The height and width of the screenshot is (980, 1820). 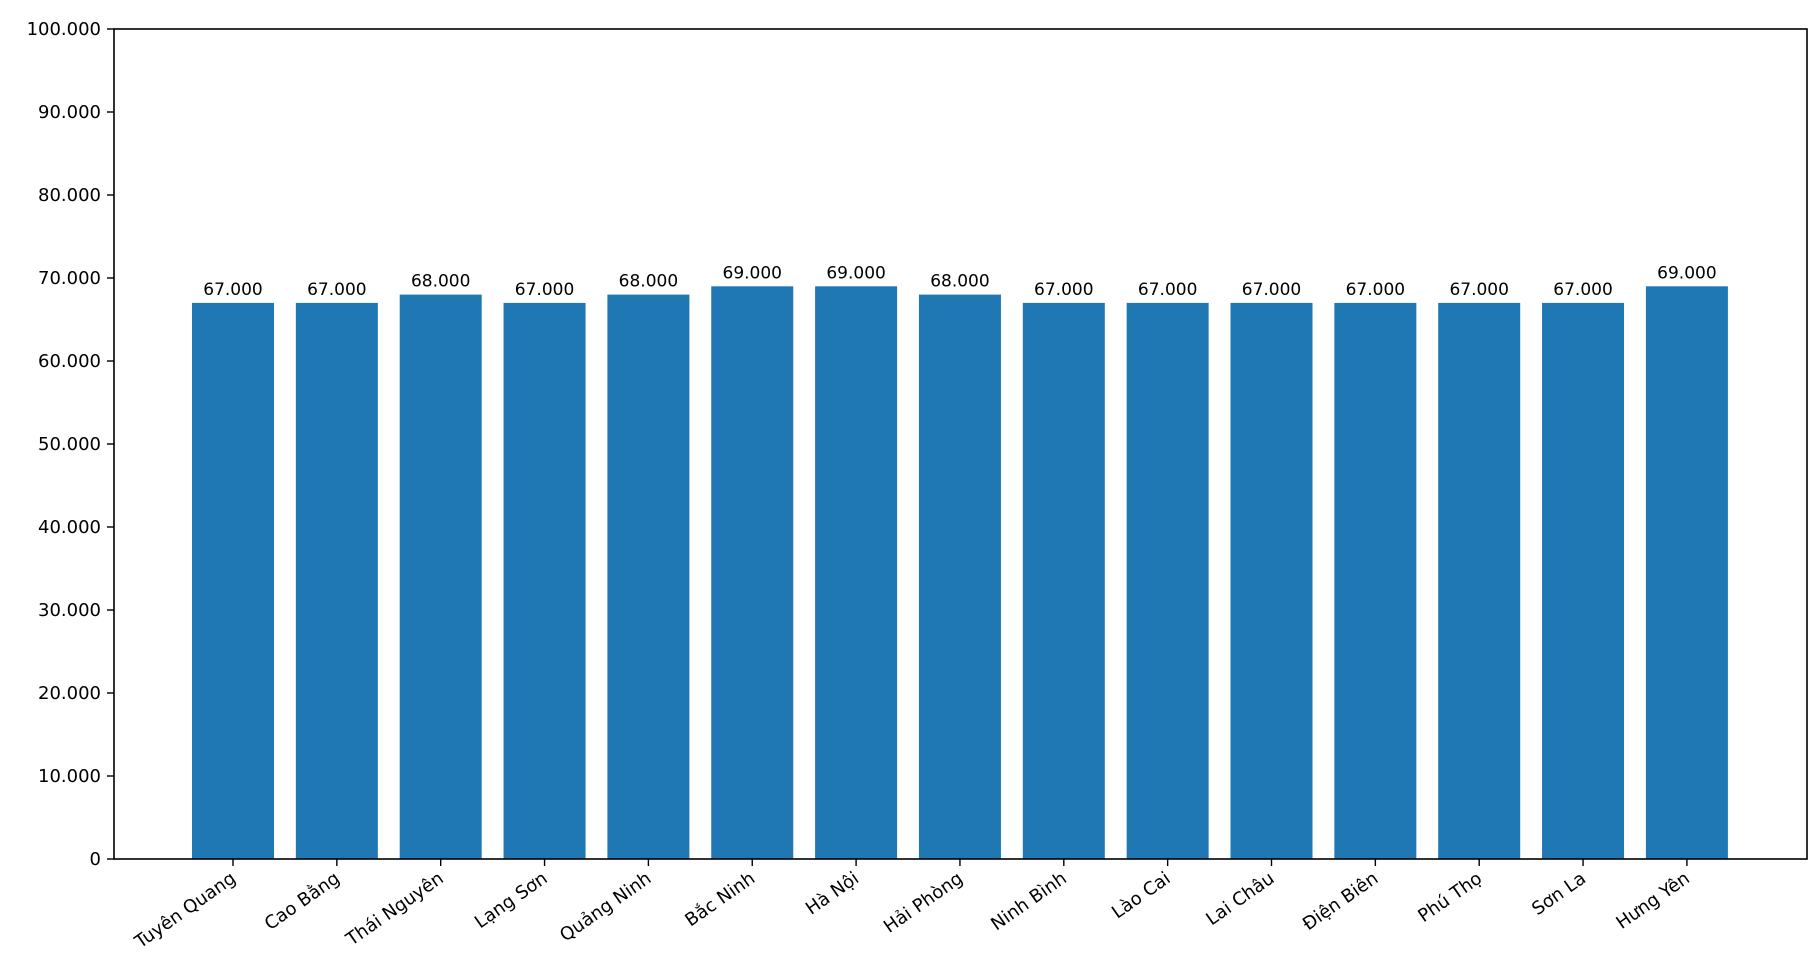 What do you see at coordinates (720, 899) in the screenshot?
I see `x-tick-label: Bắc Ninh` at bounding box center [720, 899].